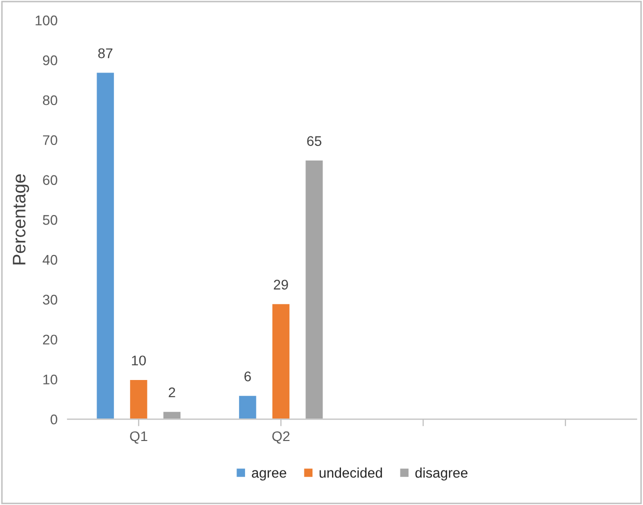 The height and width of the screenshot is (505, 643). Describe the element at coordinates (50, 259) in the screenshot. I see `y-tick-label: 40` at that location.